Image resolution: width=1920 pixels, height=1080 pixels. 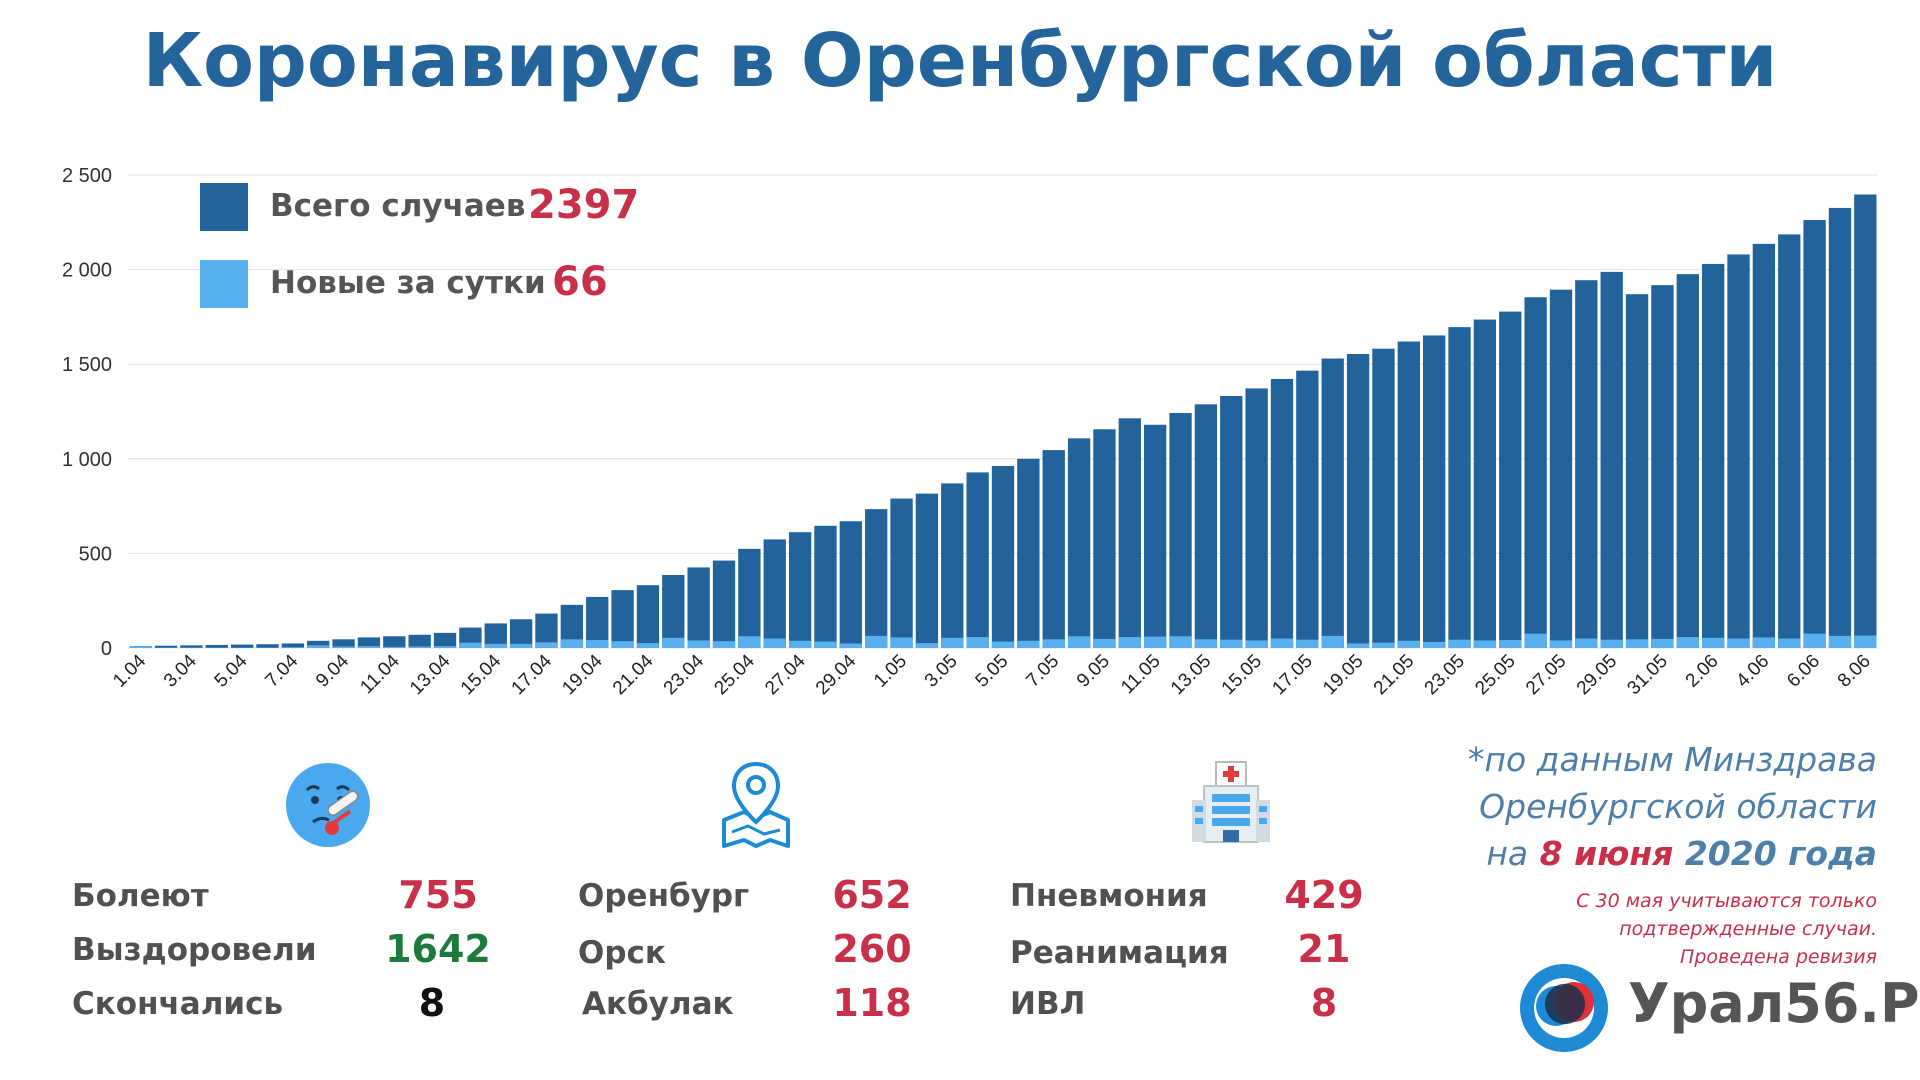 I want to click on x-tick-label: 6.06, so click(x=1803, y=671).